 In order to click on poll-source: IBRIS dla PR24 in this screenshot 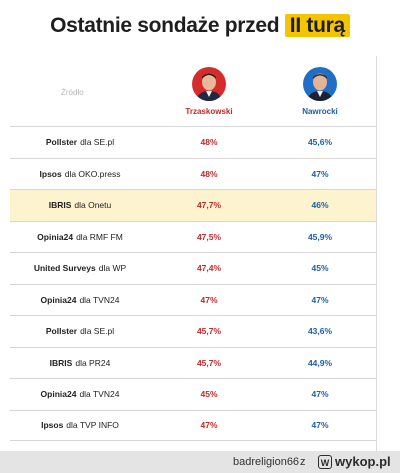, I will do `click(80, 363)`.